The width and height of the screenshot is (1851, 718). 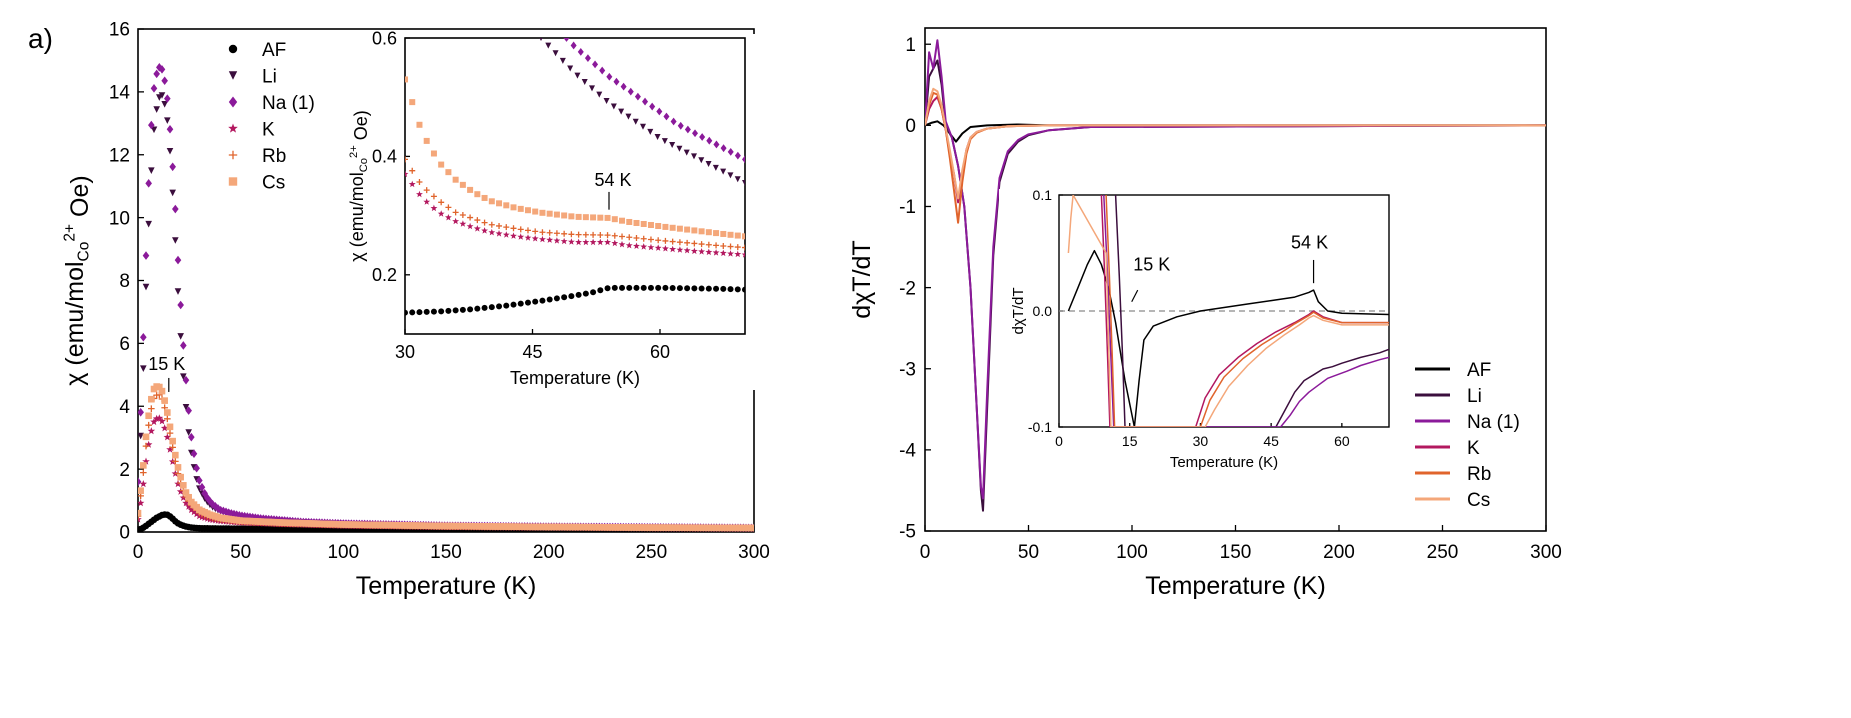 I want to click on panel-b-line-cs, so click(x=1235, y=143).